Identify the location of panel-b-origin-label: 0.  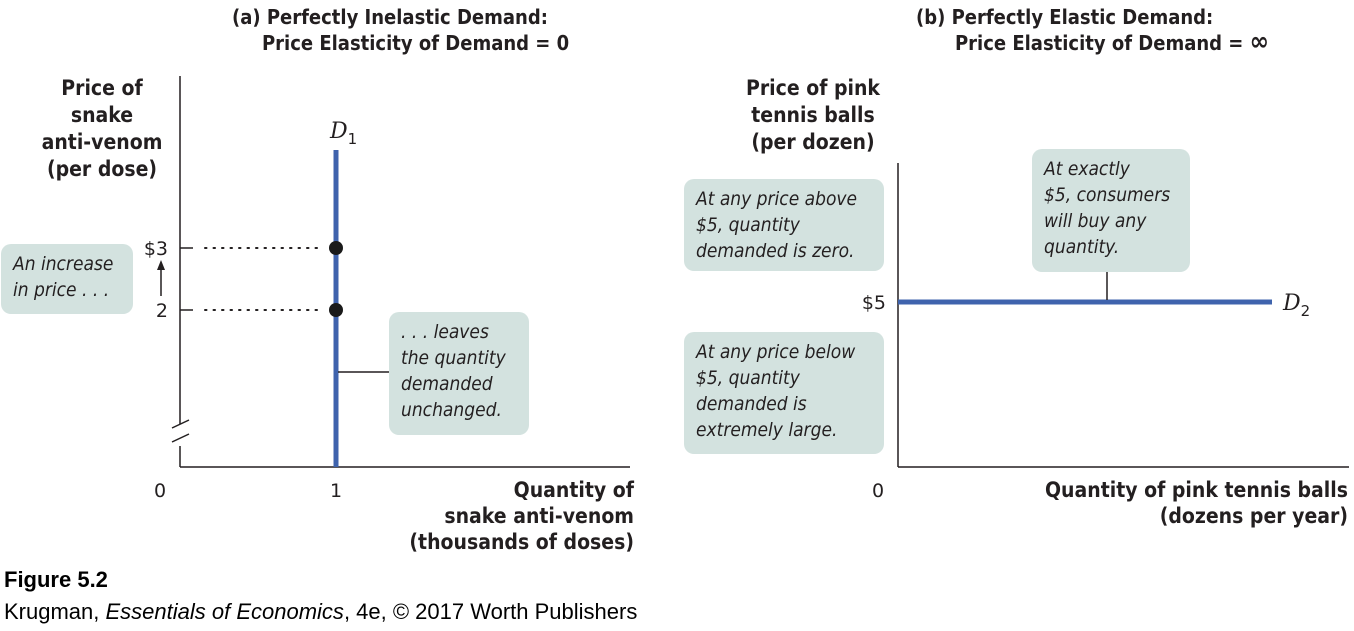
(878, 491).